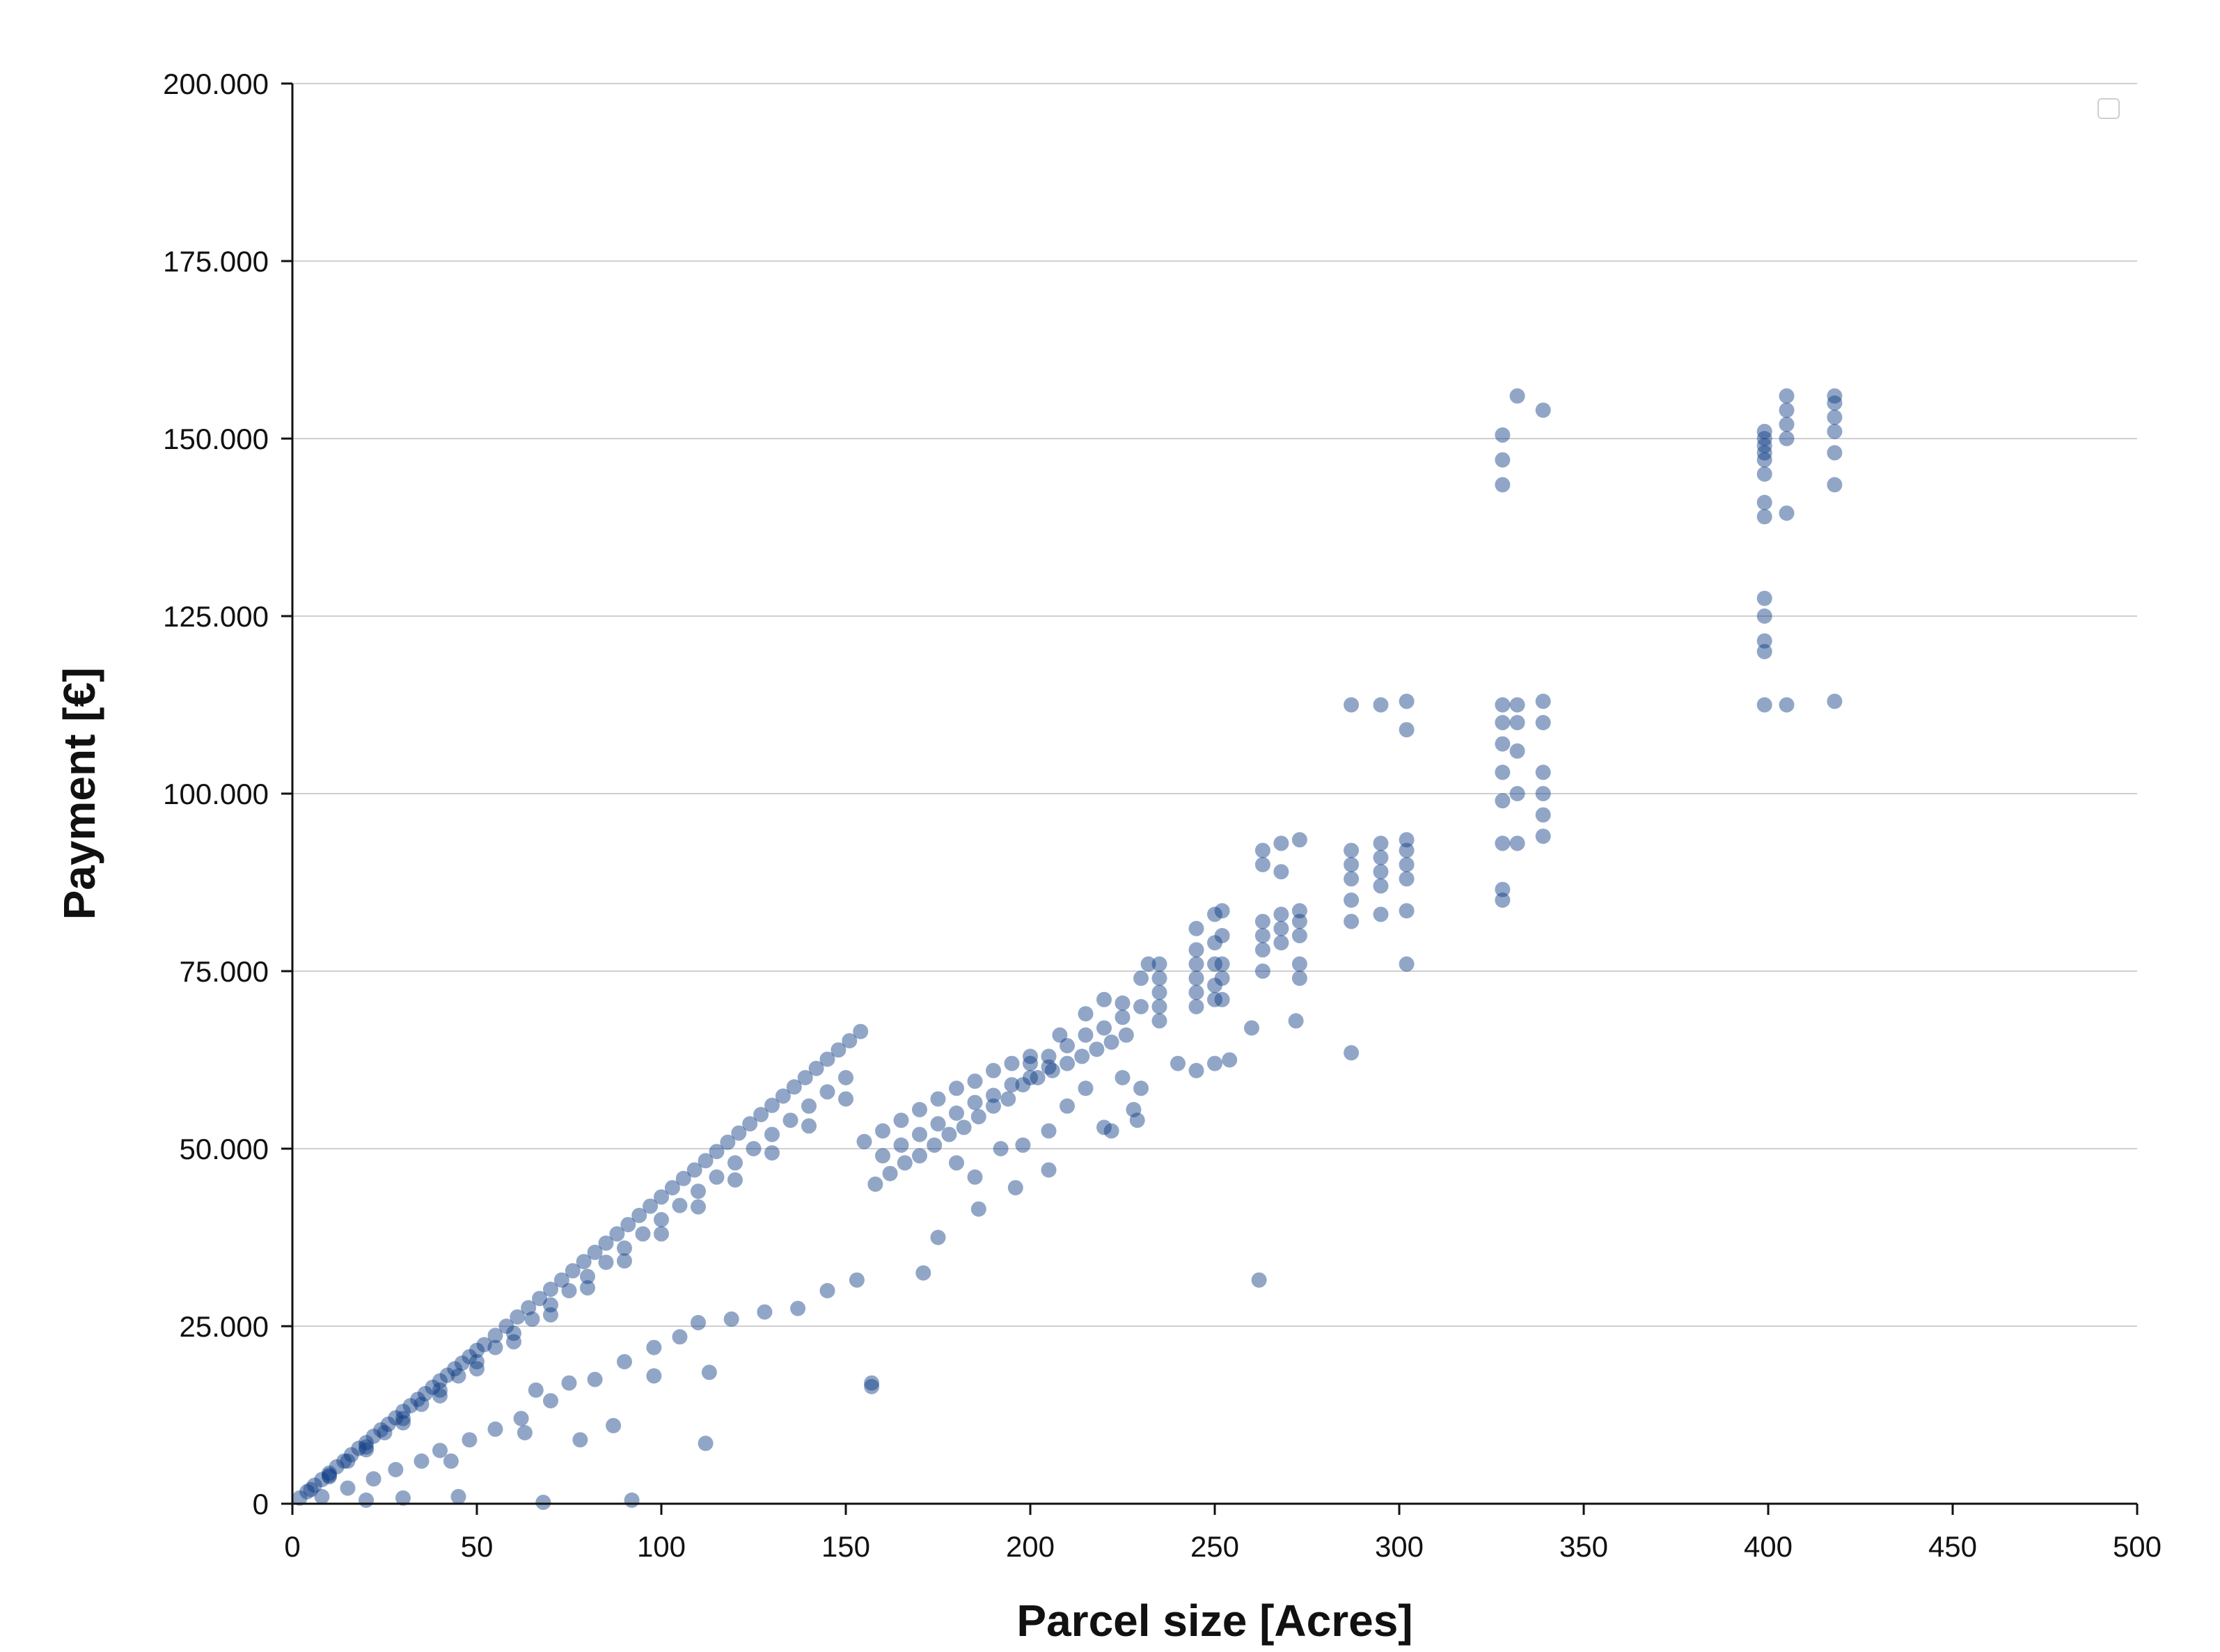  Describe the element at coordinates (216, 261) in the screenshot. I see `y-tick-label: 175.000` at that location.